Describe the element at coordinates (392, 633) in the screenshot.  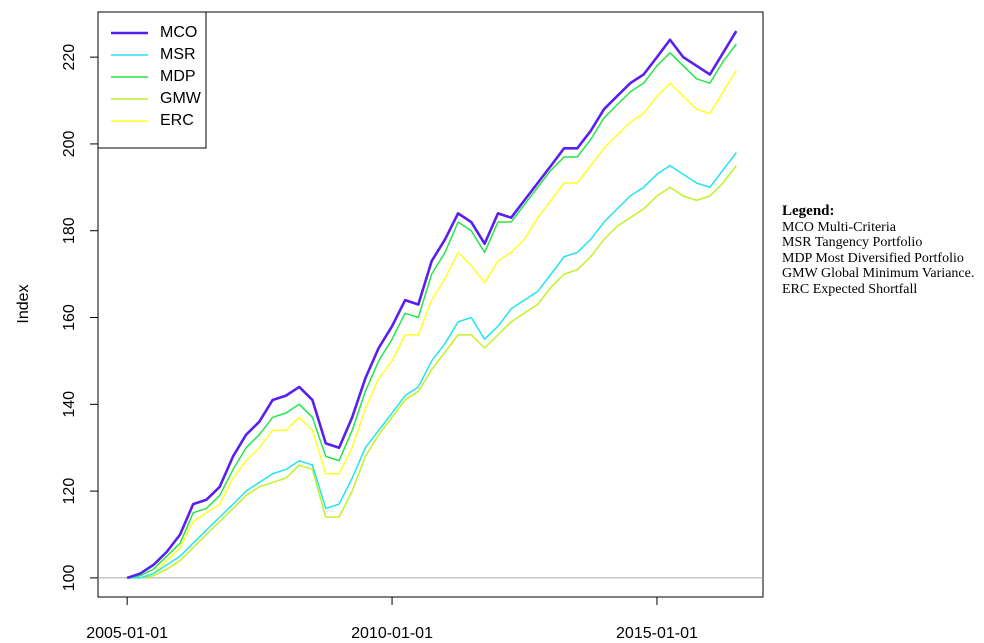
I see `x-tick-label: 2010-01-01` at that location.